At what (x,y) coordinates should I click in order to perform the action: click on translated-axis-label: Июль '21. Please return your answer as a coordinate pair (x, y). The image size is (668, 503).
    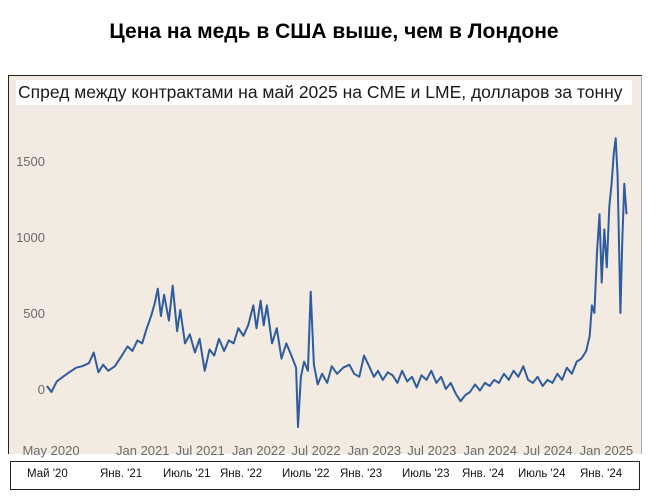
    Looking at the image, I should click on (187, 474).